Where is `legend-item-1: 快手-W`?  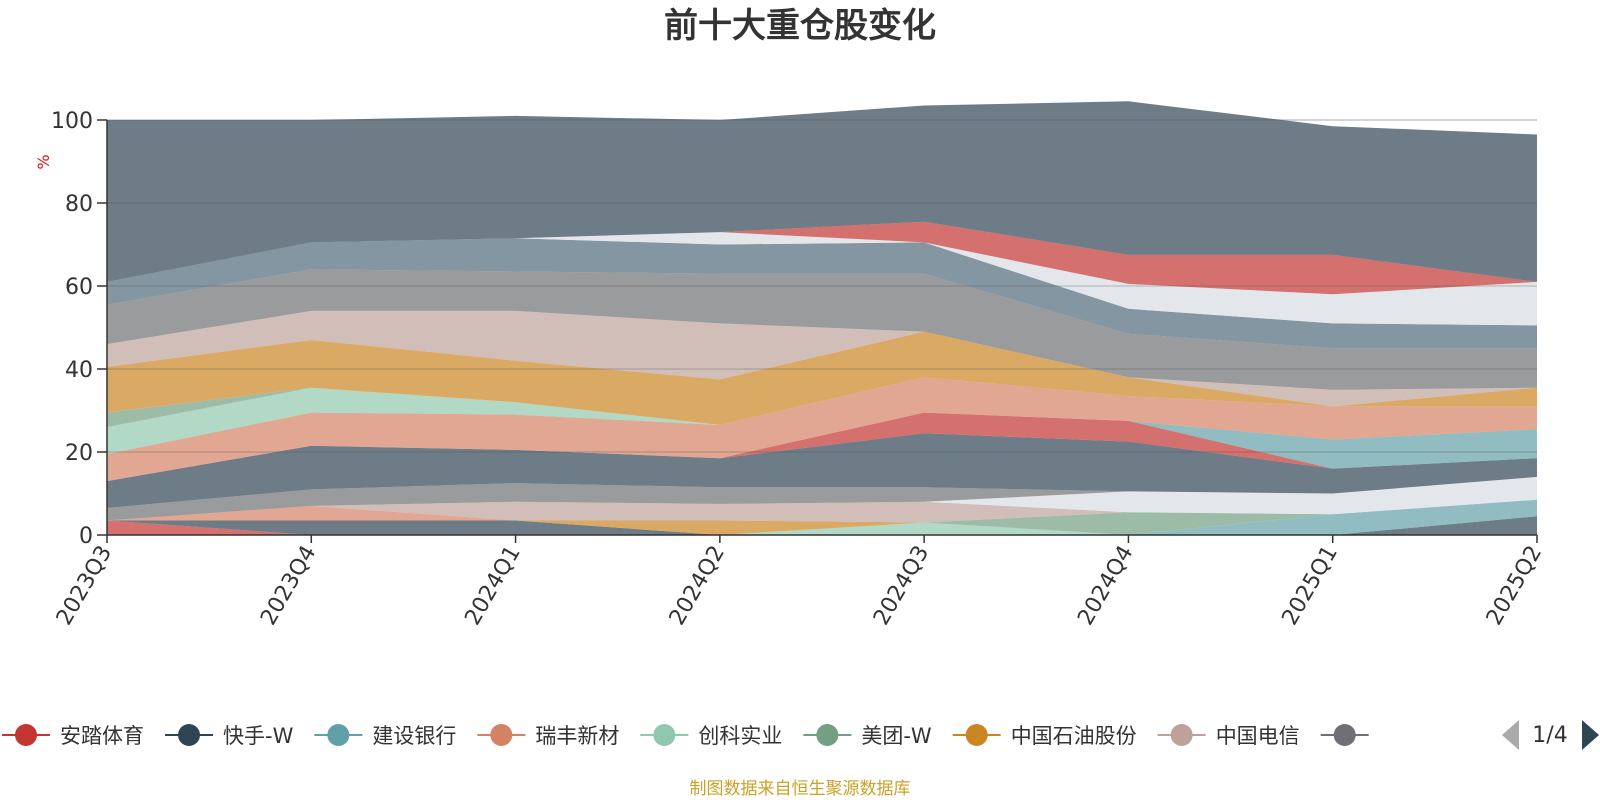 legend-item-1: 快手-W is located at coordinates (229, 736).